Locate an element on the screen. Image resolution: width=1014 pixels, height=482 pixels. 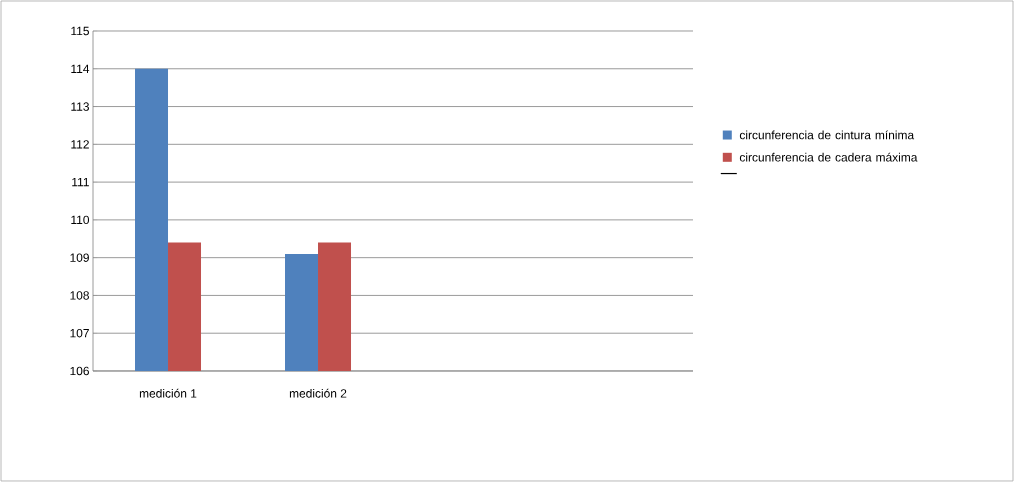
legend-label: circunferencia de cadera máxima is located at coordinates (828, 157).